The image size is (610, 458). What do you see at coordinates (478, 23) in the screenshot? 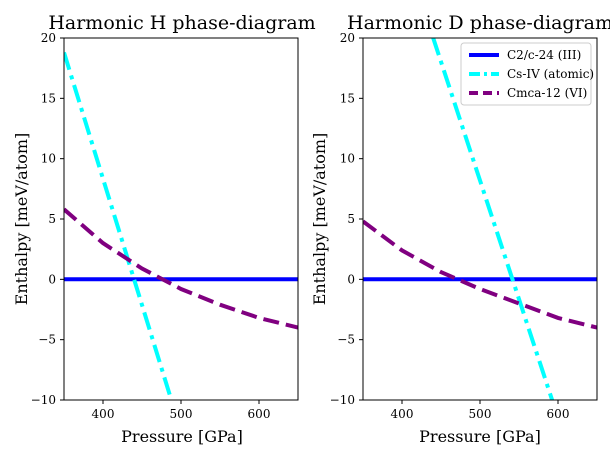
I see `right-chart-title: Harmonic D phase-diagram` at bounding box center [478, 23].